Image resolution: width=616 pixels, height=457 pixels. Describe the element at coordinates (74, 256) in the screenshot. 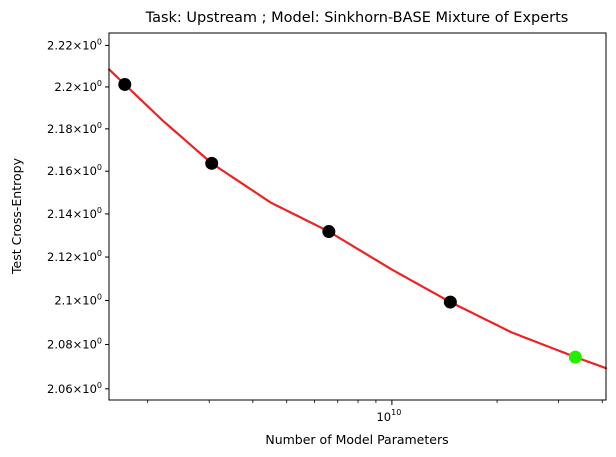

I see `y-tick-label: 2.12×100` at that location.